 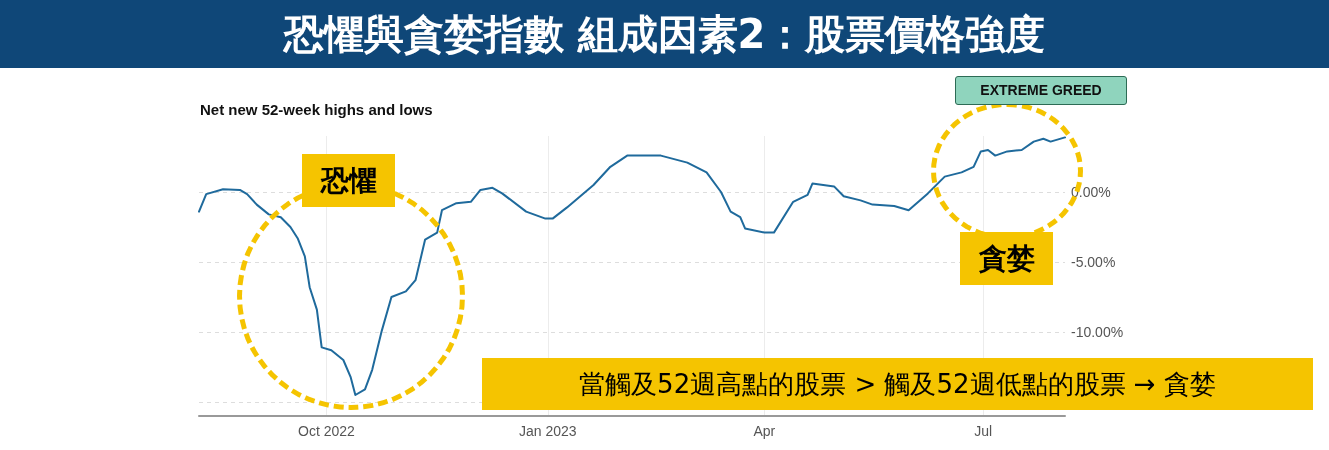 I want to click on chart-subtitle: Net new 52-week highs and lows, so click(x=316, y=109).